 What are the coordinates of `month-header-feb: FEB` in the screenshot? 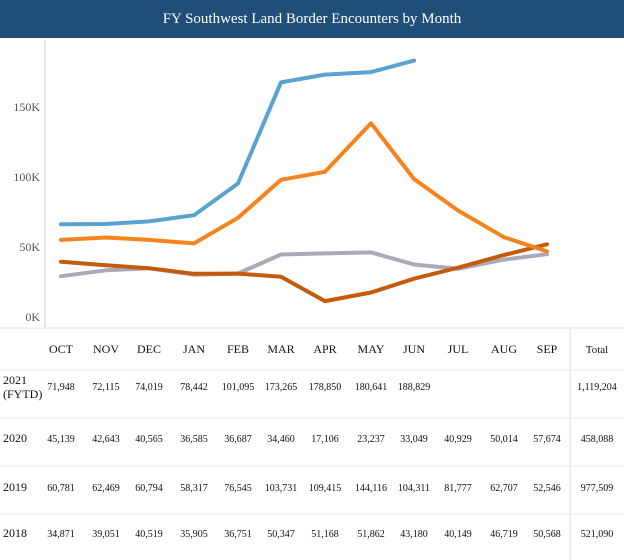 It's located at (238, 349).